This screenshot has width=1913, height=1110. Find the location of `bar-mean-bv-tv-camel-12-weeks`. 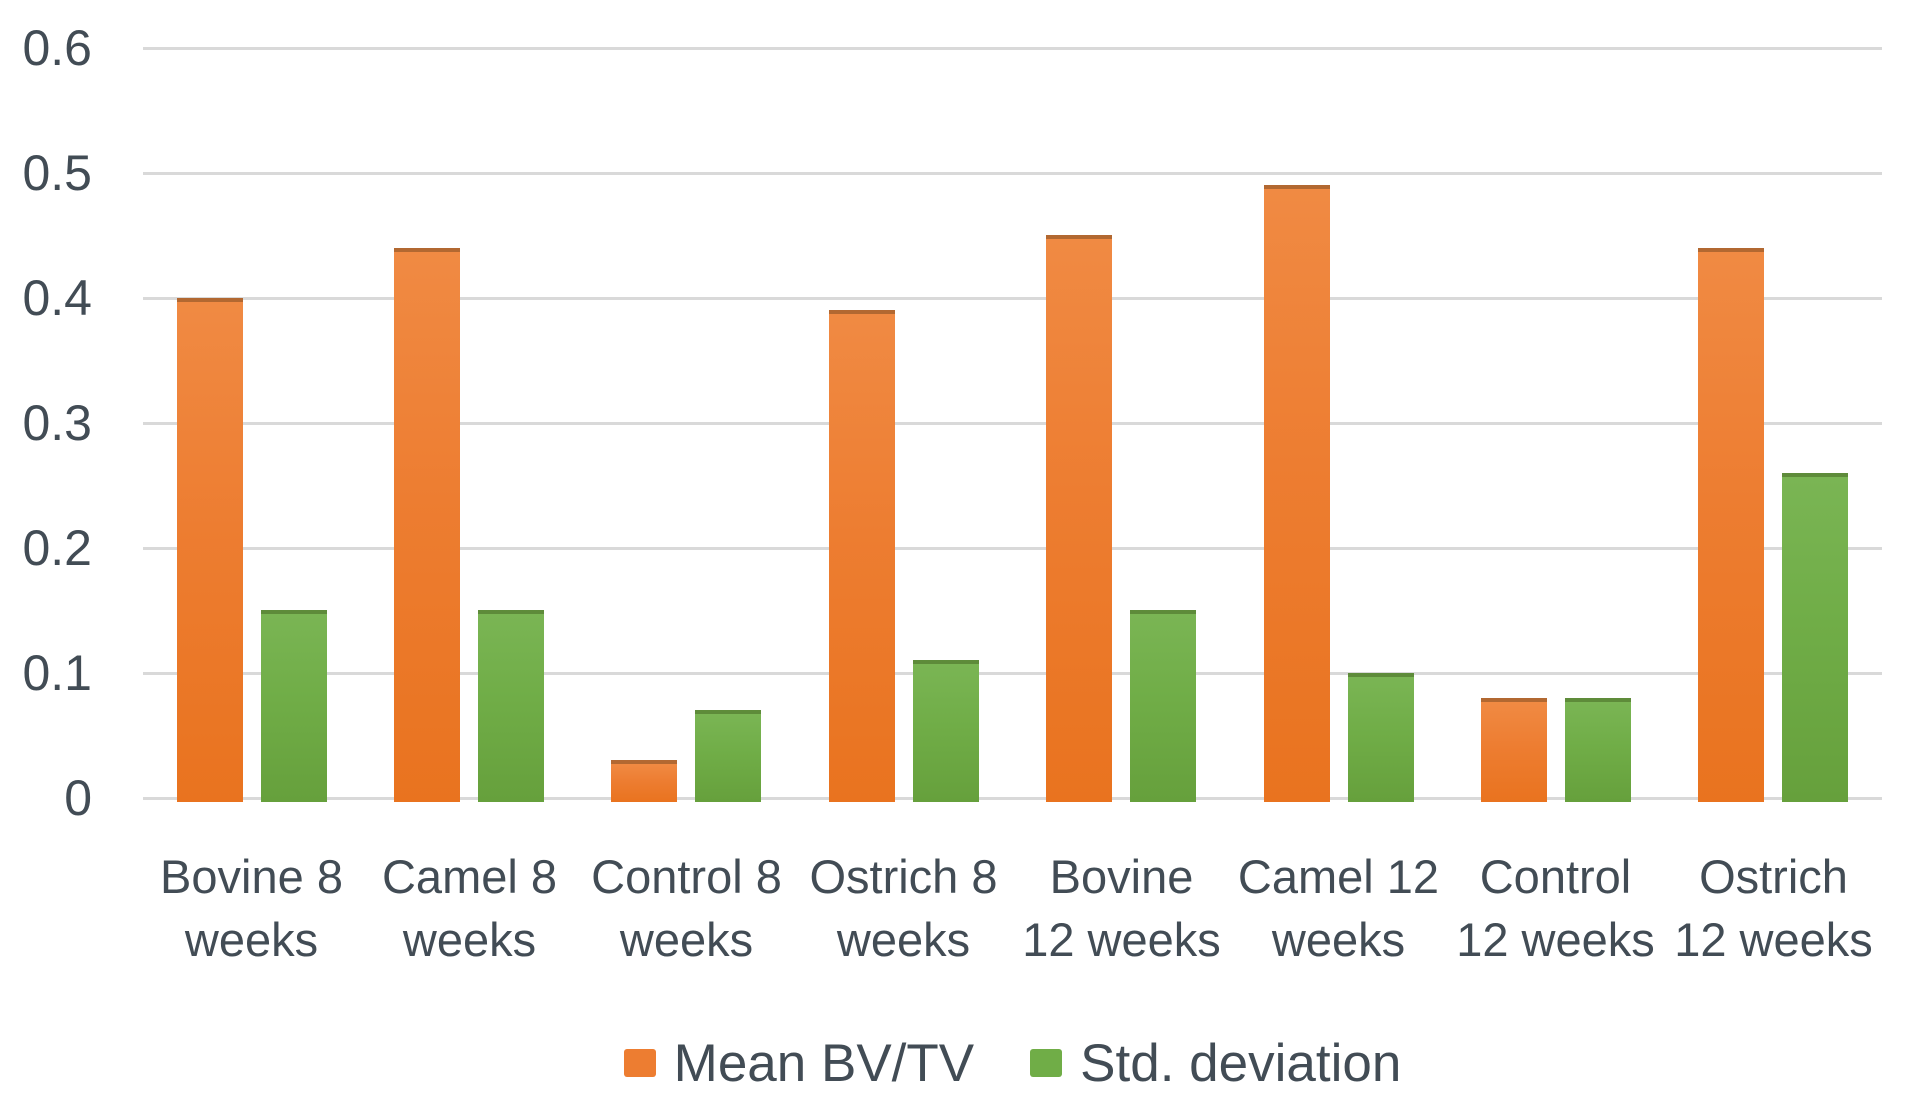

bar-mean-bv-tv-camel-12-weeks is located at coordinates (1297, 493).